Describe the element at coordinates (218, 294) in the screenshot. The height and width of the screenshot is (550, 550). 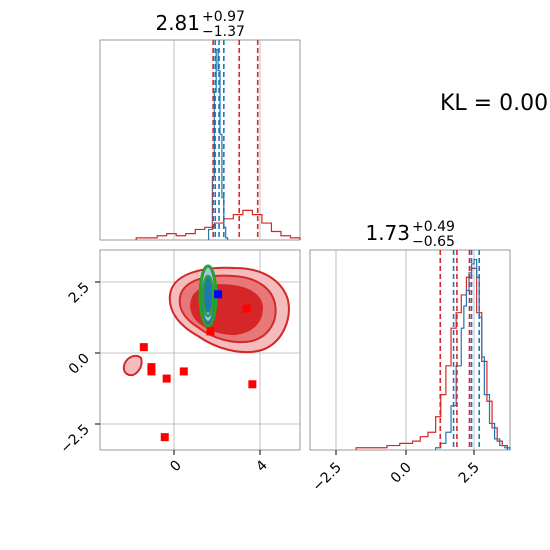
I see `blue-square-marker` at that location.